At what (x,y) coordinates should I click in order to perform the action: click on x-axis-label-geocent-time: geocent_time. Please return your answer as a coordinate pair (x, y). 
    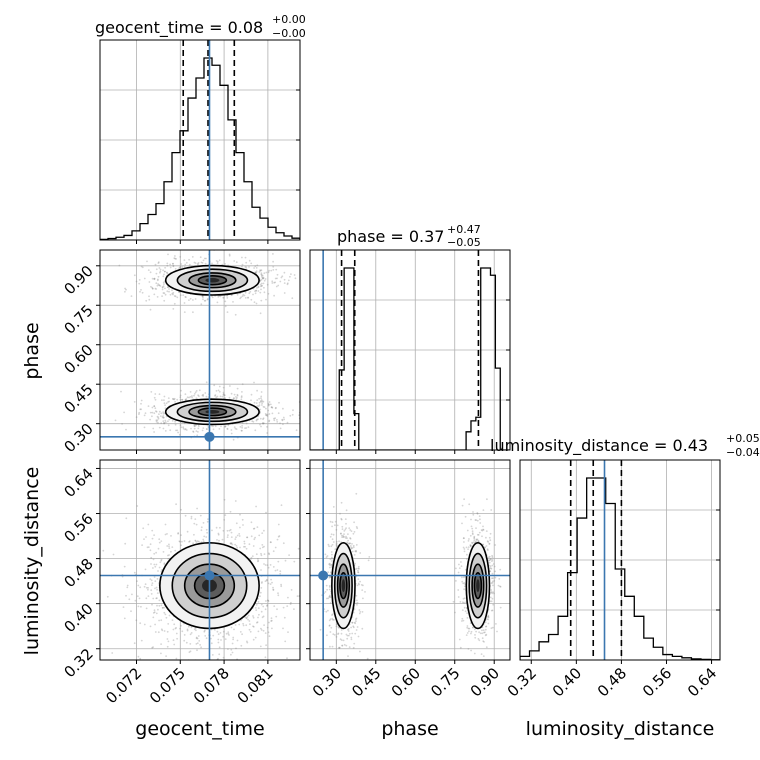
    Looking at the image, I should click on (199, 729).